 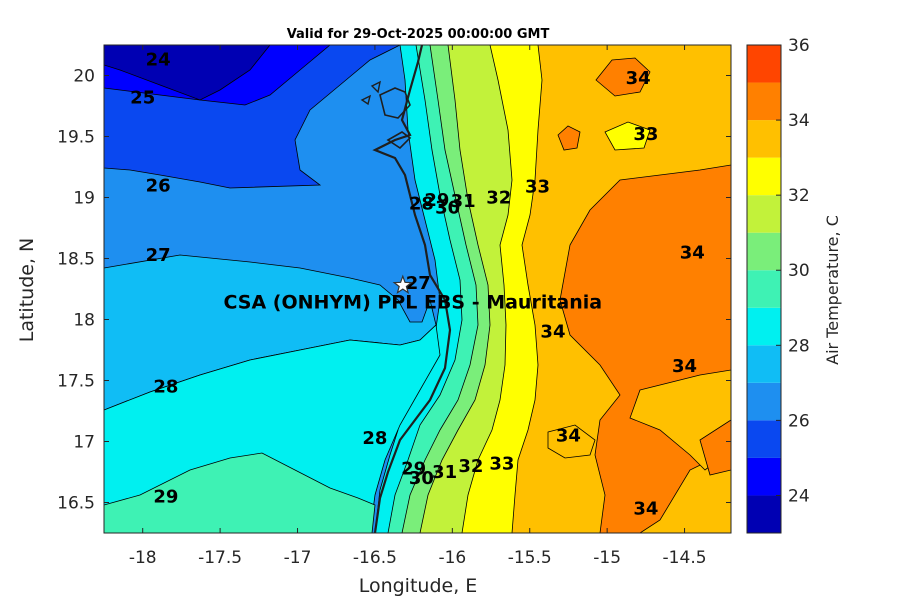 What do you see at coordinates (569, 138) in the screenshot?
I see `band-34-35-spot` at bounding box center [569, 138].